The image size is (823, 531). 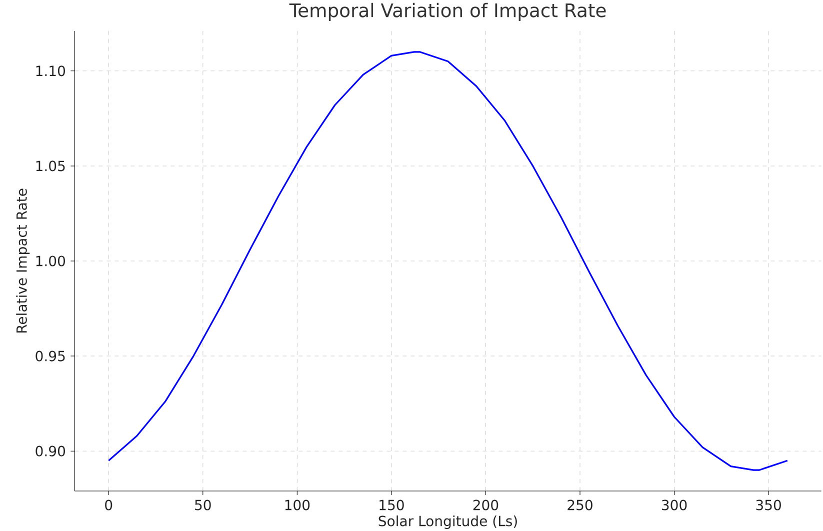 What do you see at coordinates (51, 261) in the screenshot?
I see `y-tick-label: 1.00` at bounding box center [51, 261].